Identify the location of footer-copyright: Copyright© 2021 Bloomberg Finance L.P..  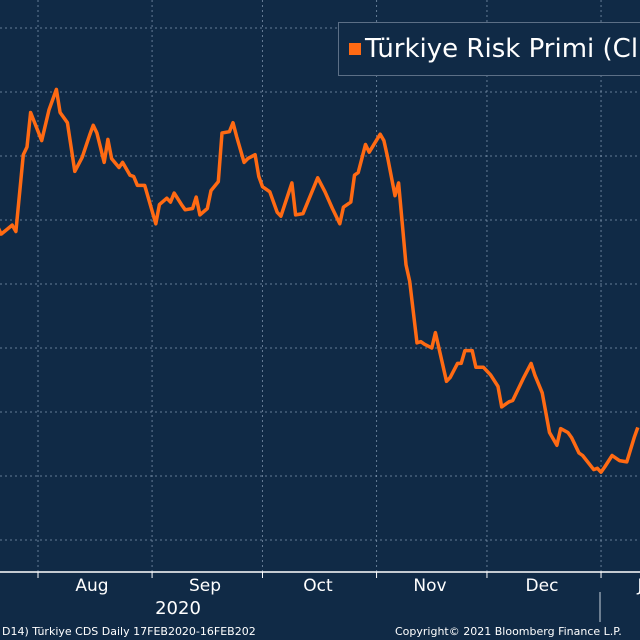
(508, 631).